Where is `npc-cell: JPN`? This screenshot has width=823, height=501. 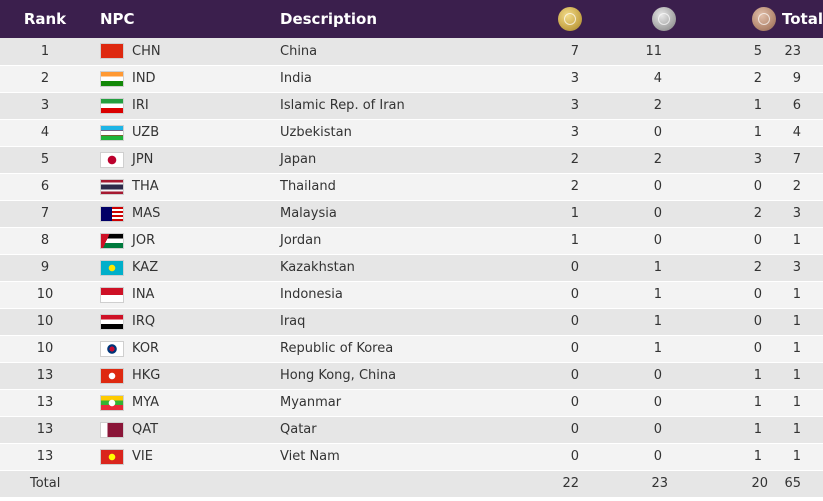 npc-cell: JPN is located at coordinates (183, 160).